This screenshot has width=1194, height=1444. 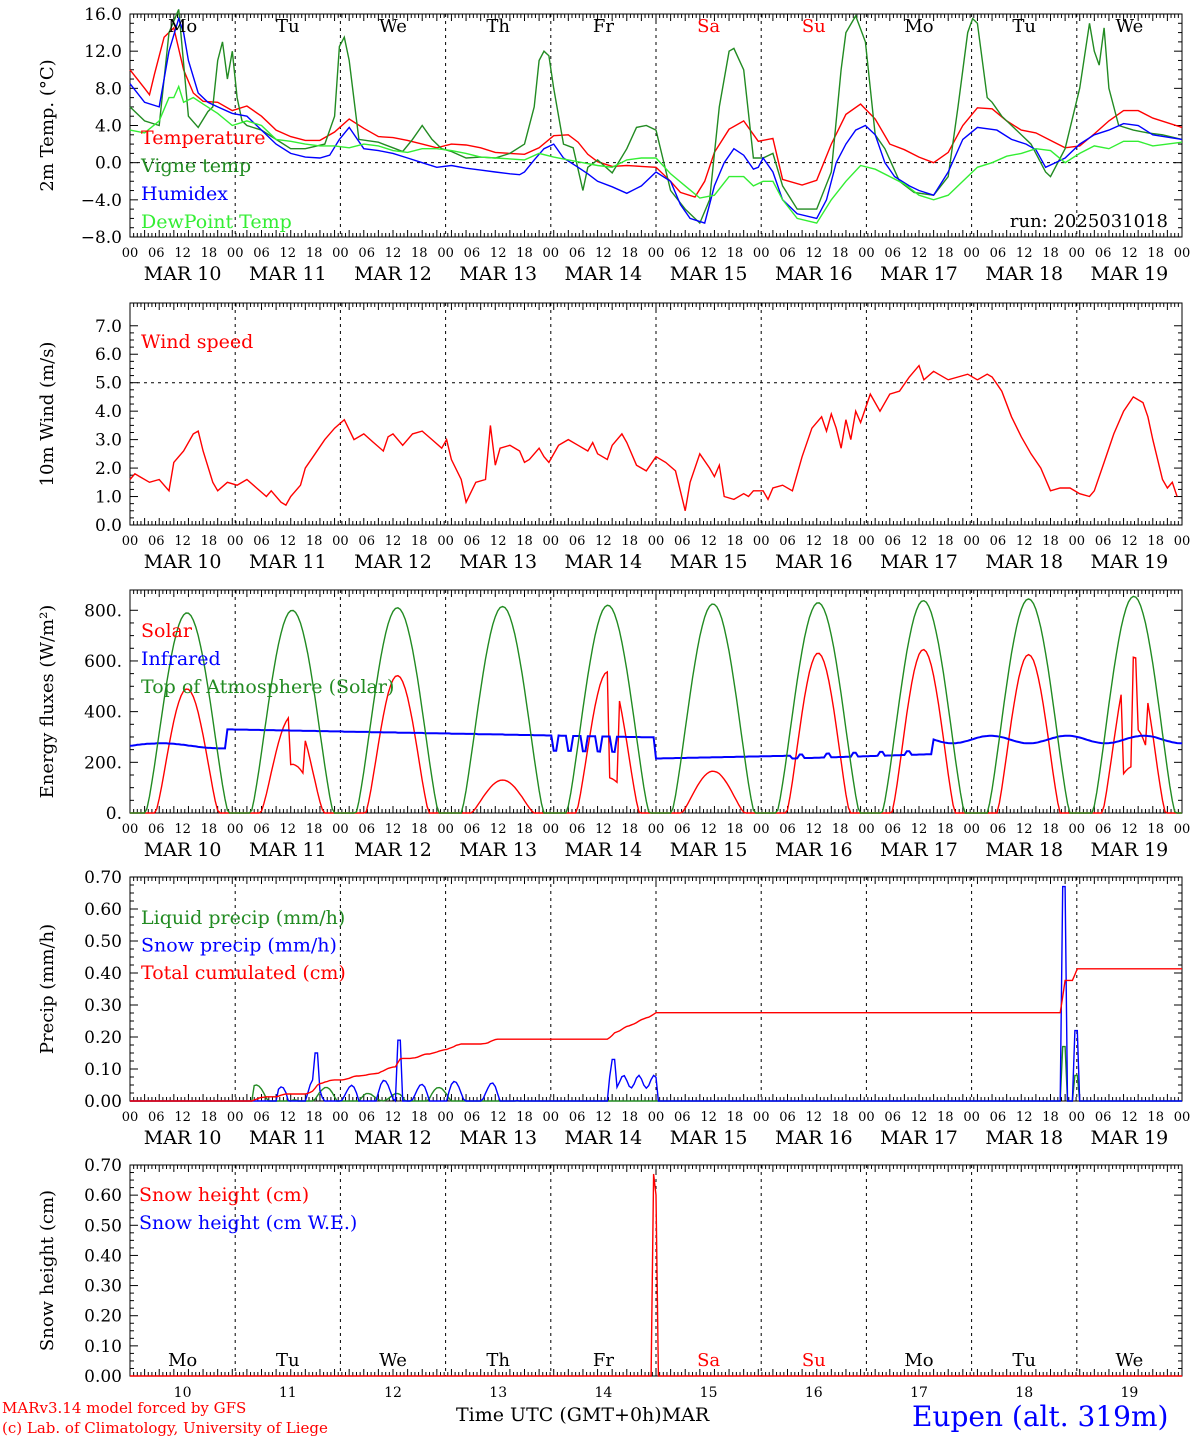 What do you see at coordinates (814, 1138) in the screenshot?
I see `date-label: MAR 16` at bounding box center [814, 1138].